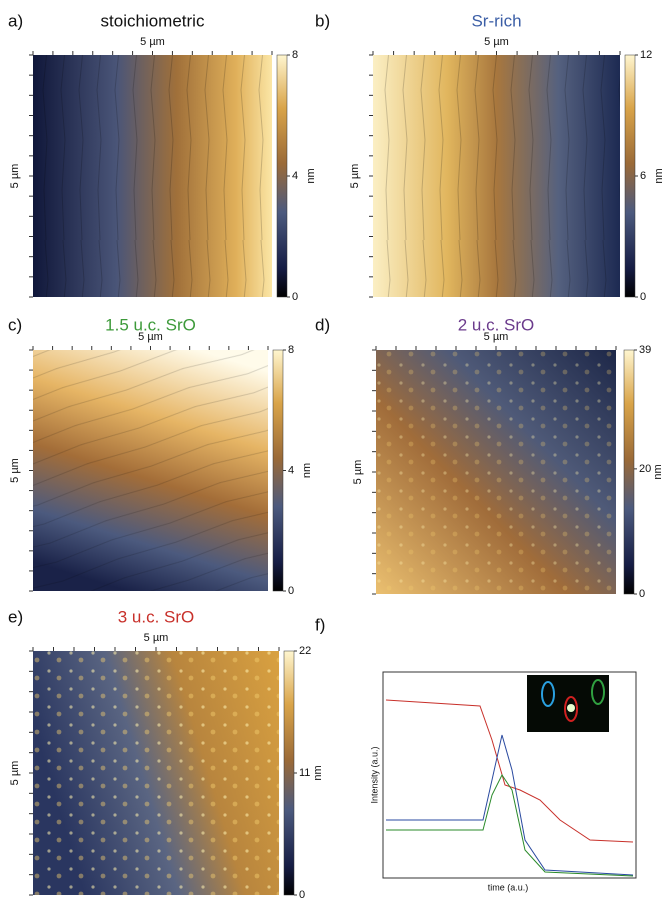  What do you see at coordinates (374, 774) in the screenshot?
I see `y-axis-label: Intensity (a.u.)` at bounding box center [374, 774].